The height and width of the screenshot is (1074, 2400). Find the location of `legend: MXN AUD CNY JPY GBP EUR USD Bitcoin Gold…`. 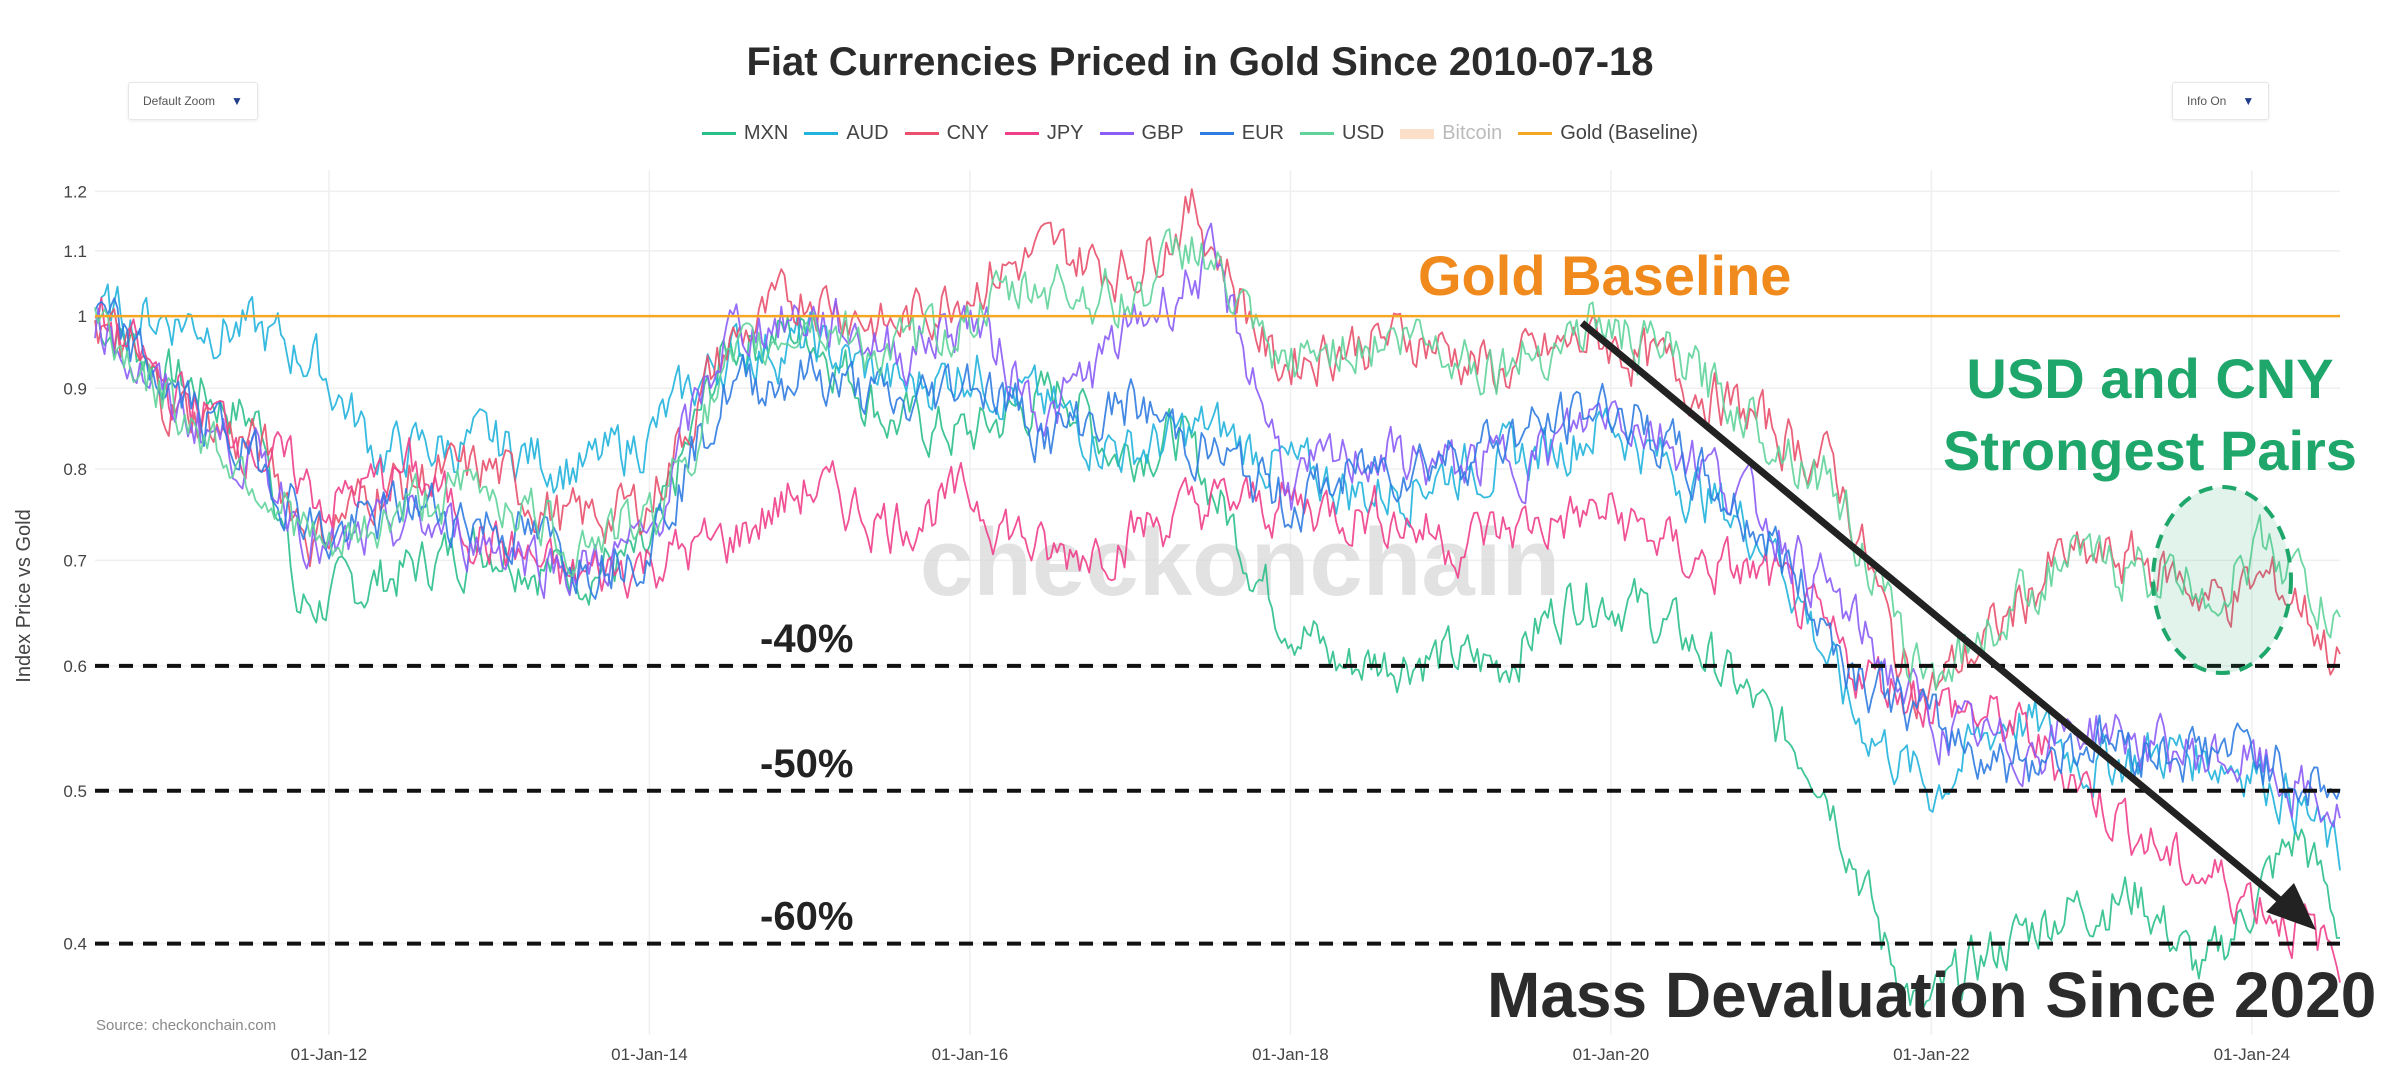

legend: MXN AUD CNY JPY GBP EUR USD Bitcoin Gold… is located at coordinates (1200, 133).